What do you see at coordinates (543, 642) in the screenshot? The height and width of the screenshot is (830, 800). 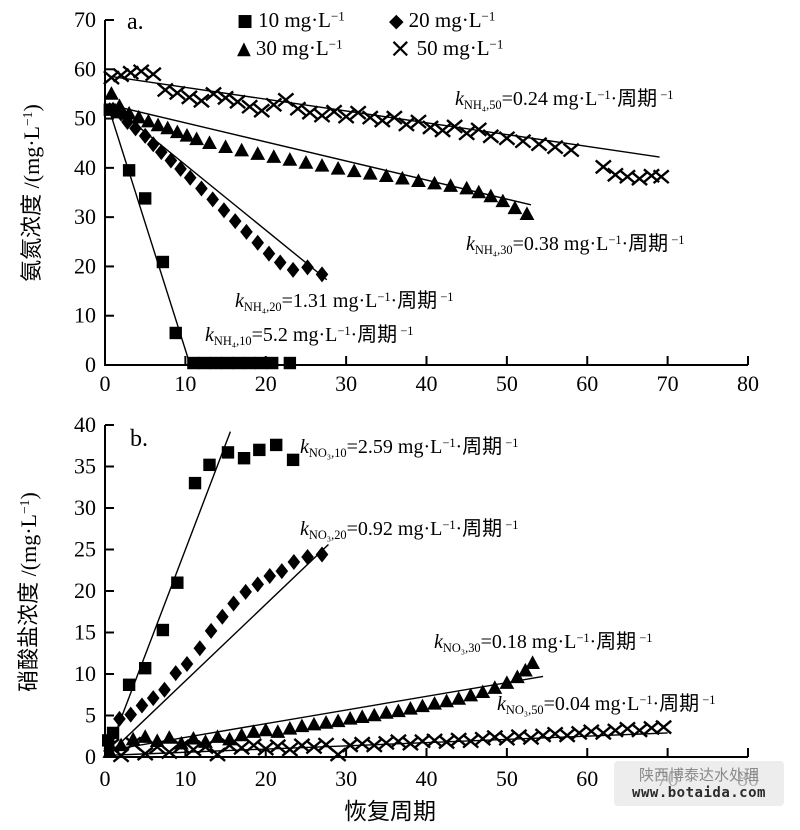 I see `annotation-k-no3-30: kNO₃,30=0.18 mg·L−1·周期 −1` at bounding box center [543, 642].